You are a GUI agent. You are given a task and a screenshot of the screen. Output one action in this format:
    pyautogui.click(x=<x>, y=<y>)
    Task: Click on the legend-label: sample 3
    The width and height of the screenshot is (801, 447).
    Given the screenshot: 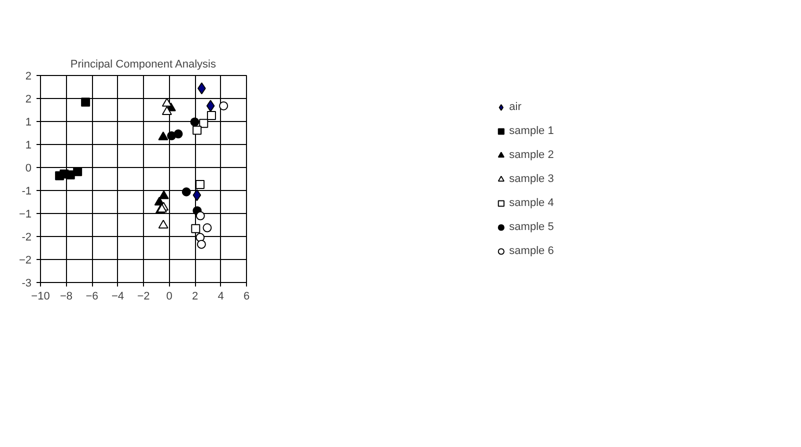 What is the action you would take?
    pyautogui.click(x=531, y=178)
    